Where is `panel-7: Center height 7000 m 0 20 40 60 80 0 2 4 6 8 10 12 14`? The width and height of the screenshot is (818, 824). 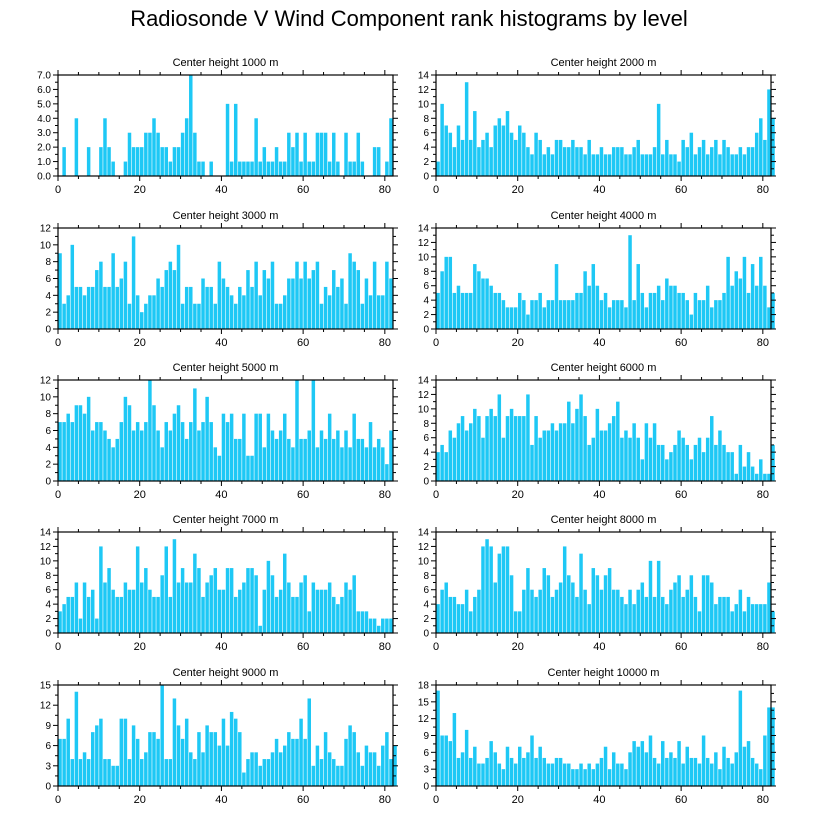
panel-7: Center height 7000 m 0 20 40 60 80 0 2 4 6 8 10 12 14 is located at coordinates (219, 583).